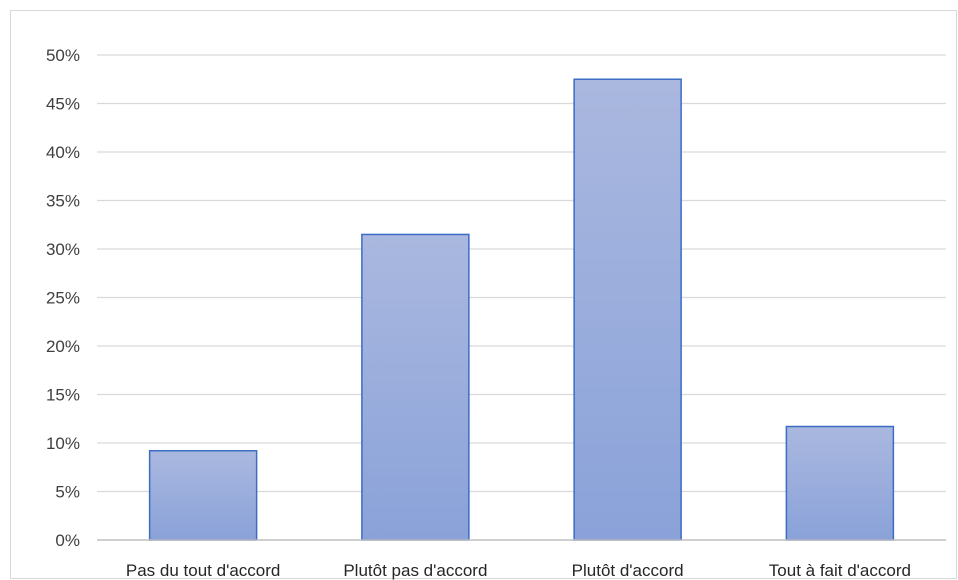 This screenshot has width=958, height=580. I want to click on y-tick-label: 5%, so click(67, 492).